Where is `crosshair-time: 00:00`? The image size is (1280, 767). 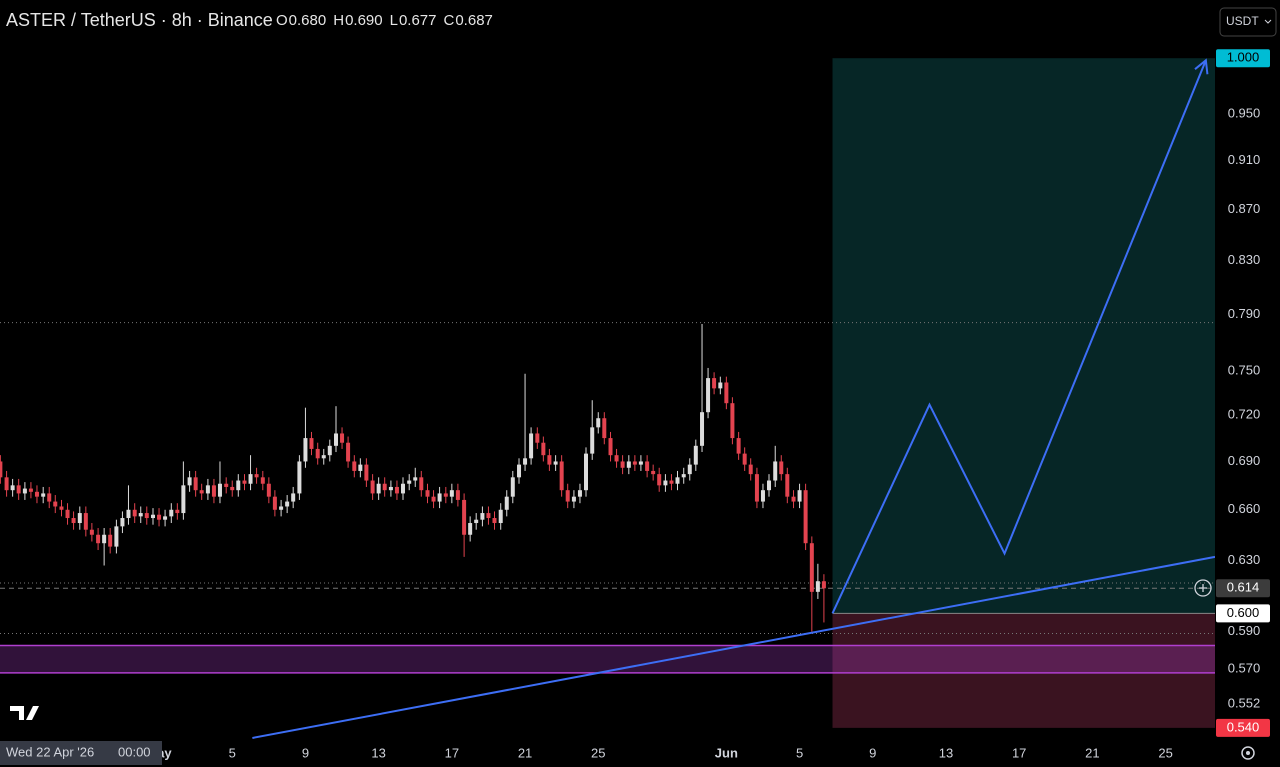
crosshair-time: 00:00 is located at coordinates (134, 751).